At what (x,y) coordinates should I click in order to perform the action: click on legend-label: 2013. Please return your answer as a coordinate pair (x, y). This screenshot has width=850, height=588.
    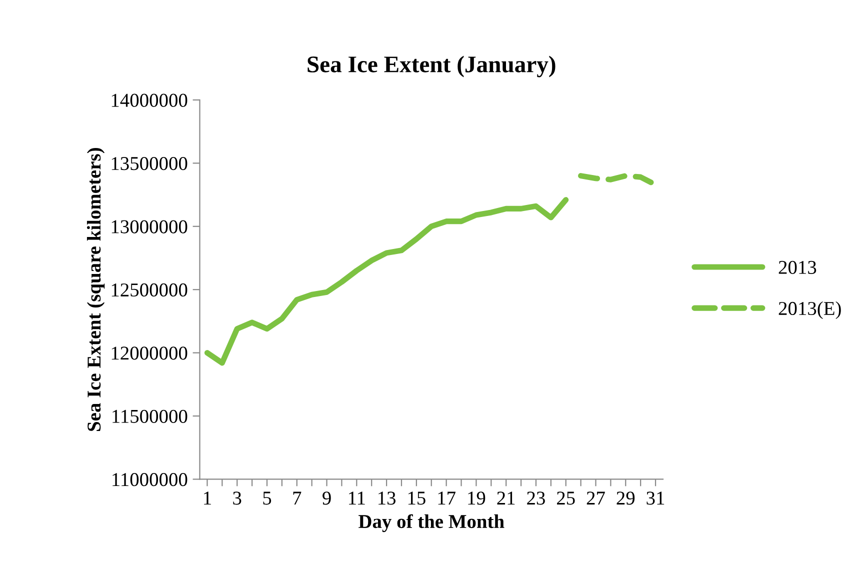
    Looking at the image, I should click on (797, 267).